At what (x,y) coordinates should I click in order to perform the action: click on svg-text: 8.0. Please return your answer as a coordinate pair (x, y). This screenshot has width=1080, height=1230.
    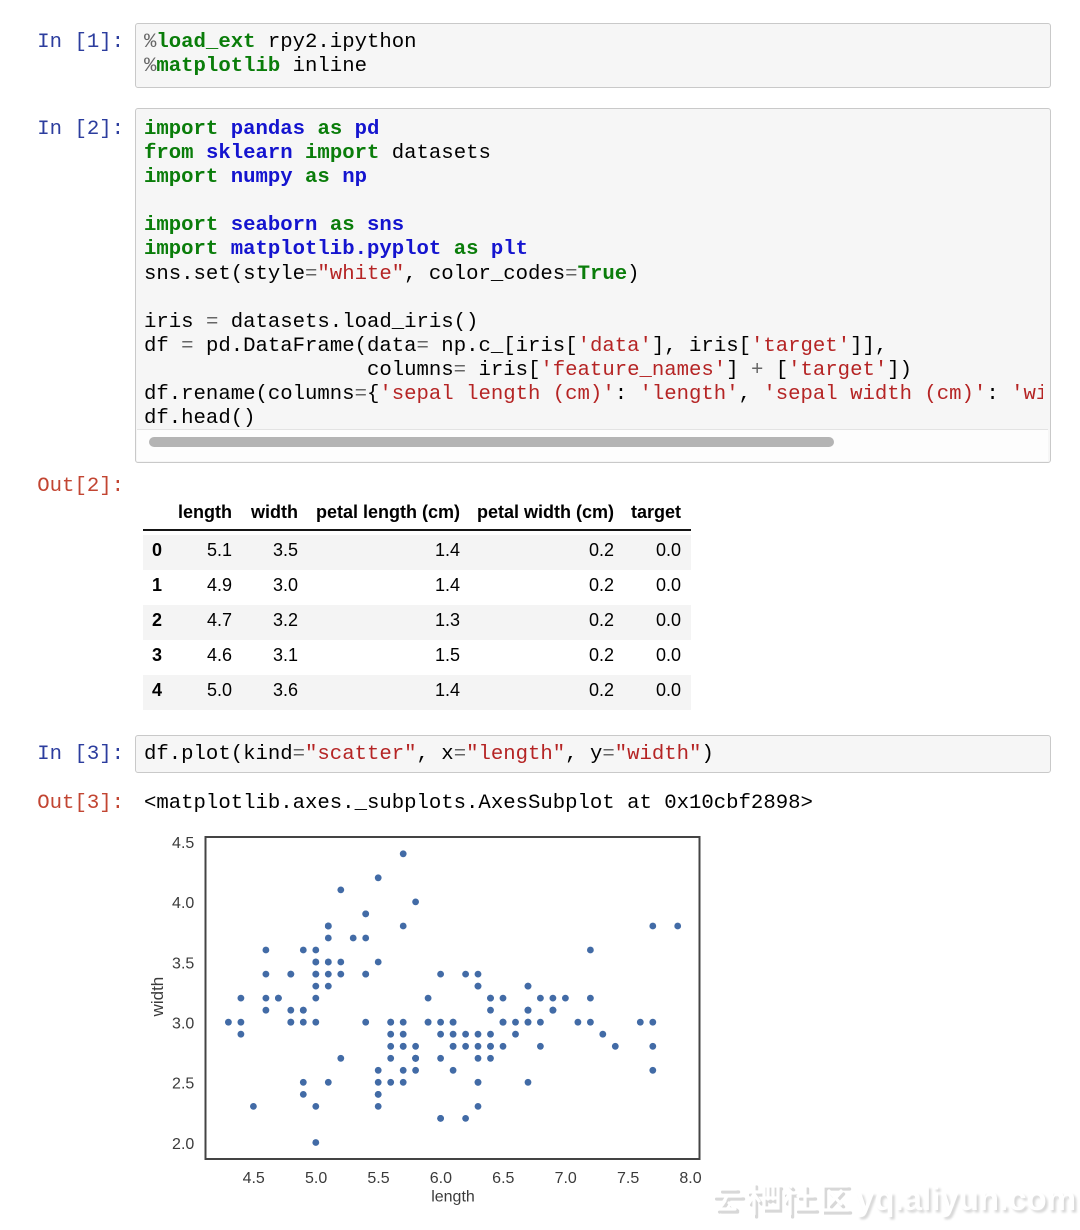
    Looking at the image, I should click on (690, 1178).